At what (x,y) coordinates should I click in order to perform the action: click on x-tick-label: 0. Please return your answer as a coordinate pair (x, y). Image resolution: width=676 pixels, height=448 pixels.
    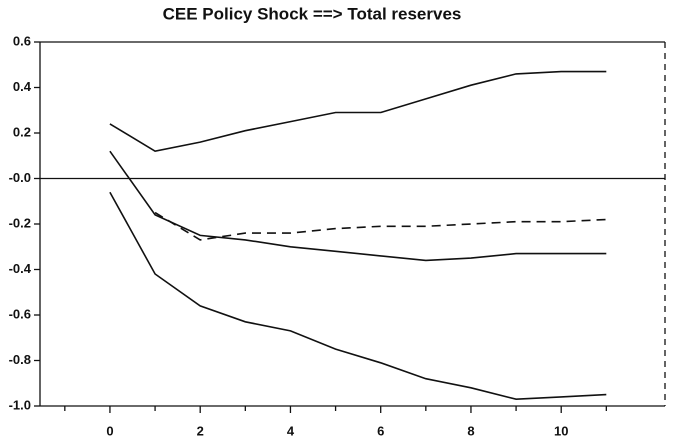
    Looking at the image, I should click on (109, 430).